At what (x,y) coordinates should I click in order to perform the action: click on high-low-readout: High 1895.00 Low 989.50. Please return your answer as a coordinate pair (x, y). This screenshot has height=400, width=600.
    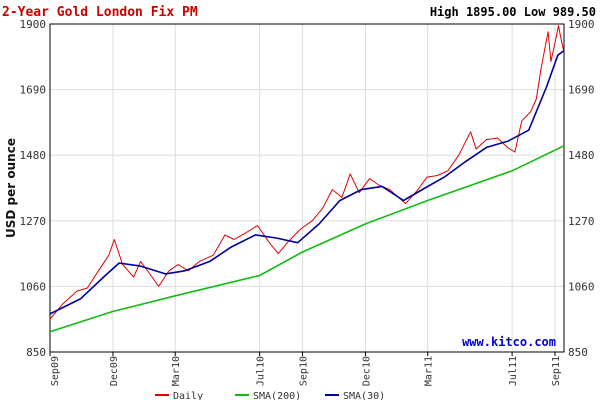
    Looking at the image, I should click on (513, 12).